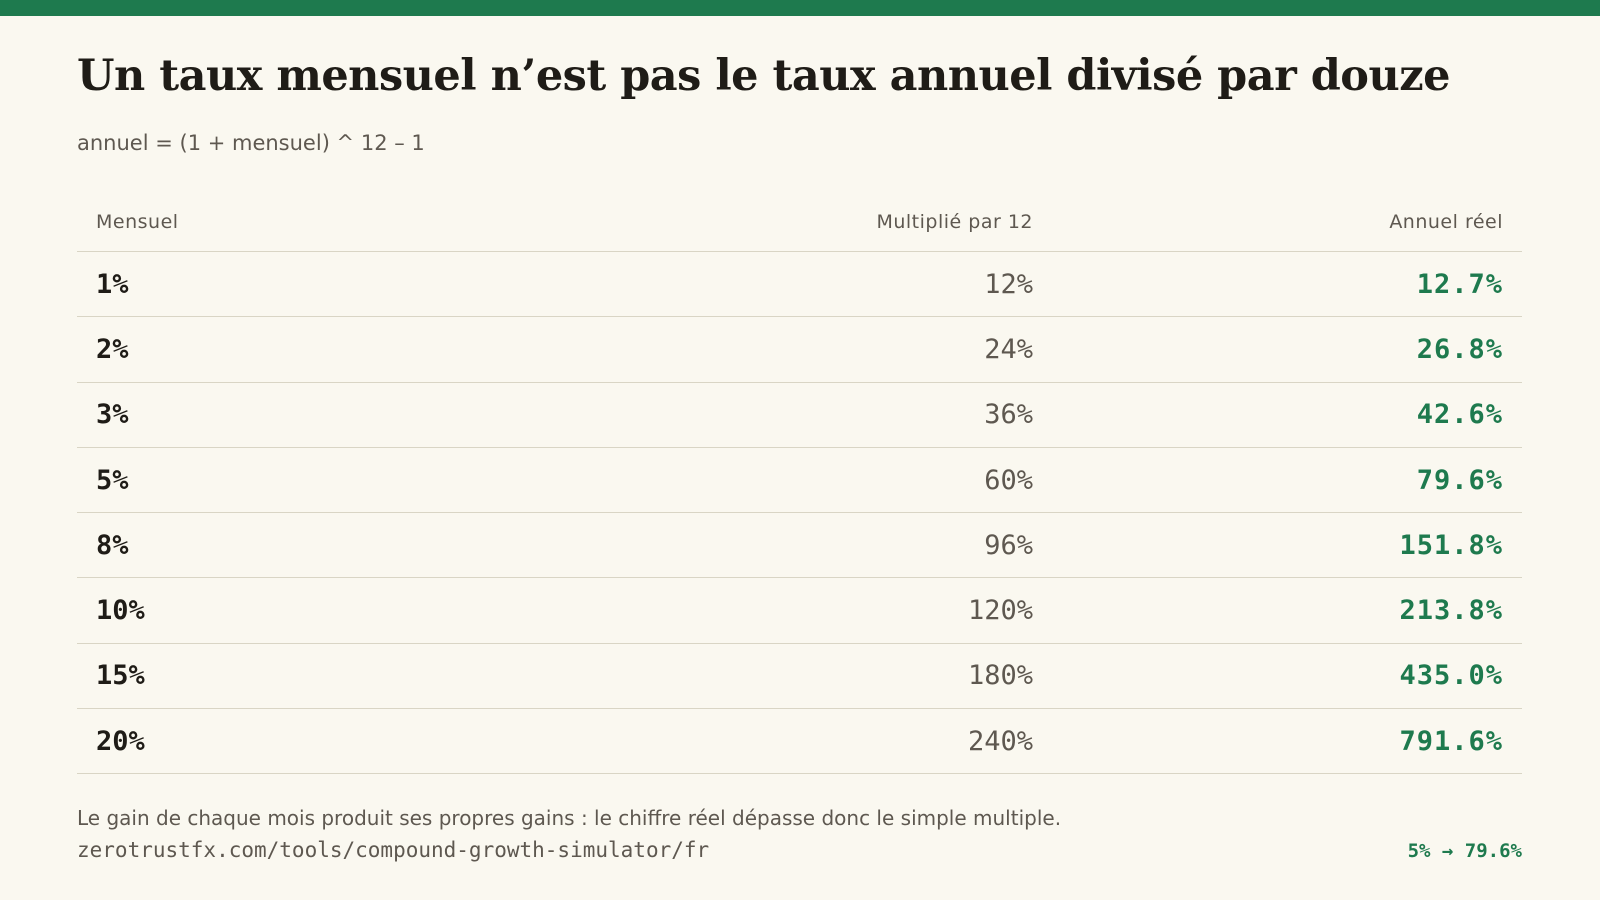 The width and height of the screenshot is (1600, 900). What do you see at coordinates (1451, 676) in the screenshot?
I see `annual-rate-cell: 435.0%` at bounding box center [1451, 676].